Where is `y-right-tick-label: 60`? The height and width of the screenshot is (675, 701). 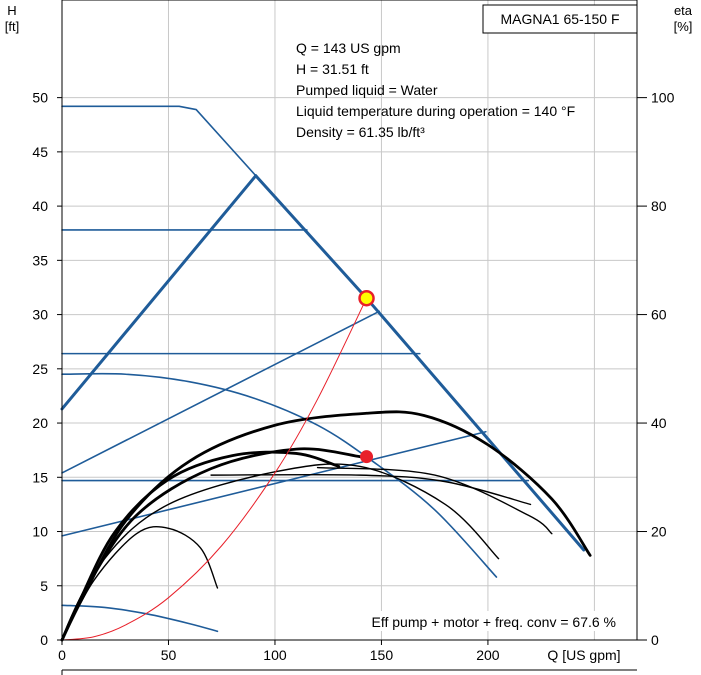 y-right-tick-label: 60 is located at coordinates (659, 315).